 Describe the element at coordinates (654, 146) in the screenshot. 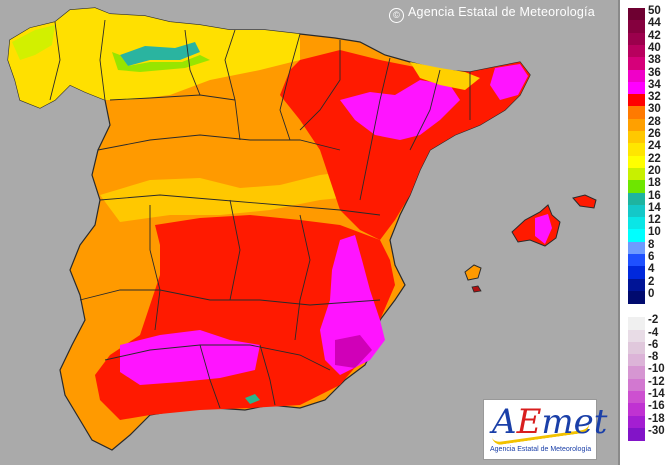

I see `legend-label: 24` at that location.